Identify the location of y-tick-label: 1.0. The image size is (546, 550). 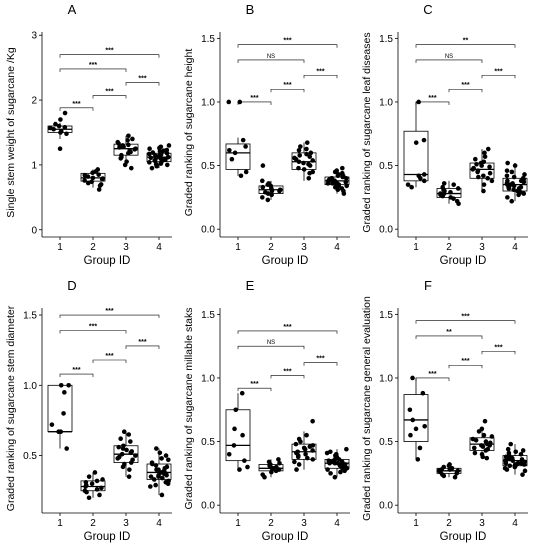
(208, 378).